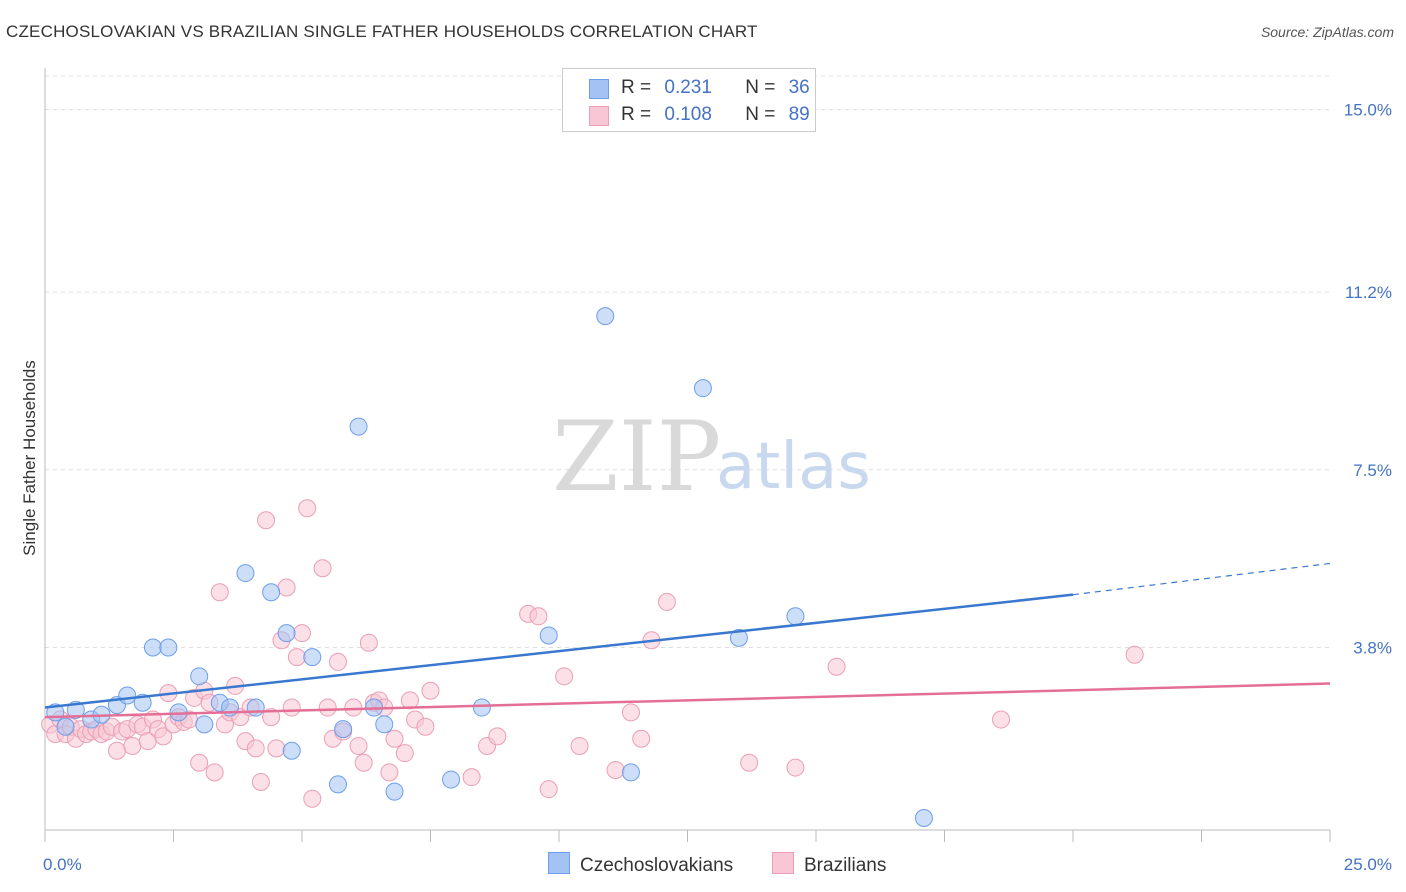 The image size is (1406, 892). Describe the element at coordinates (29, 458) in the screenshot. I see `y-axis-label: Single Father Households` at that location.